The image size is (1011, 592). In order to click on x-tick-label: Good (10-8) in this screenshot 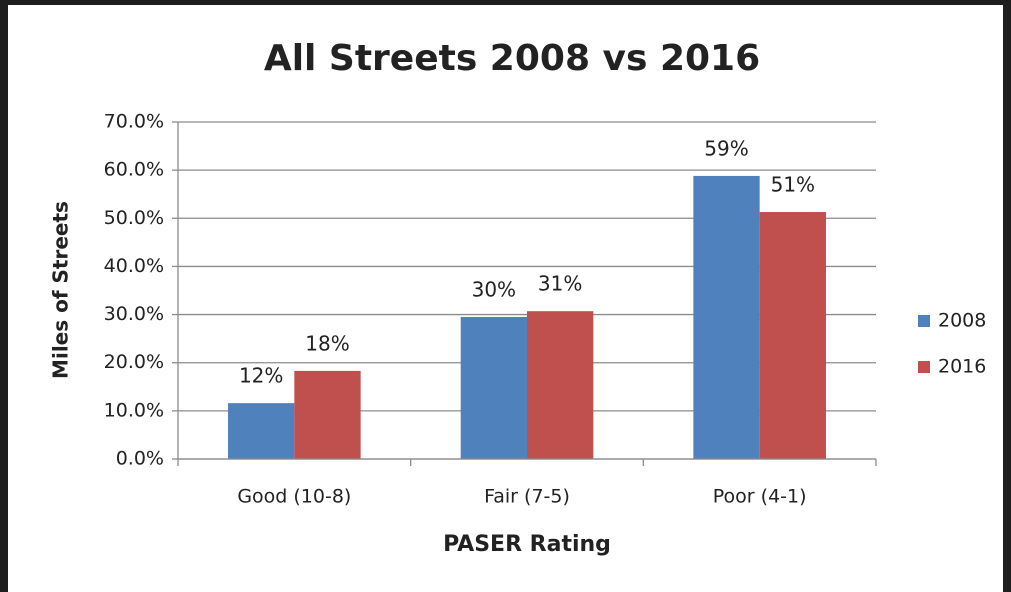, I will do `click(294, 497)`.